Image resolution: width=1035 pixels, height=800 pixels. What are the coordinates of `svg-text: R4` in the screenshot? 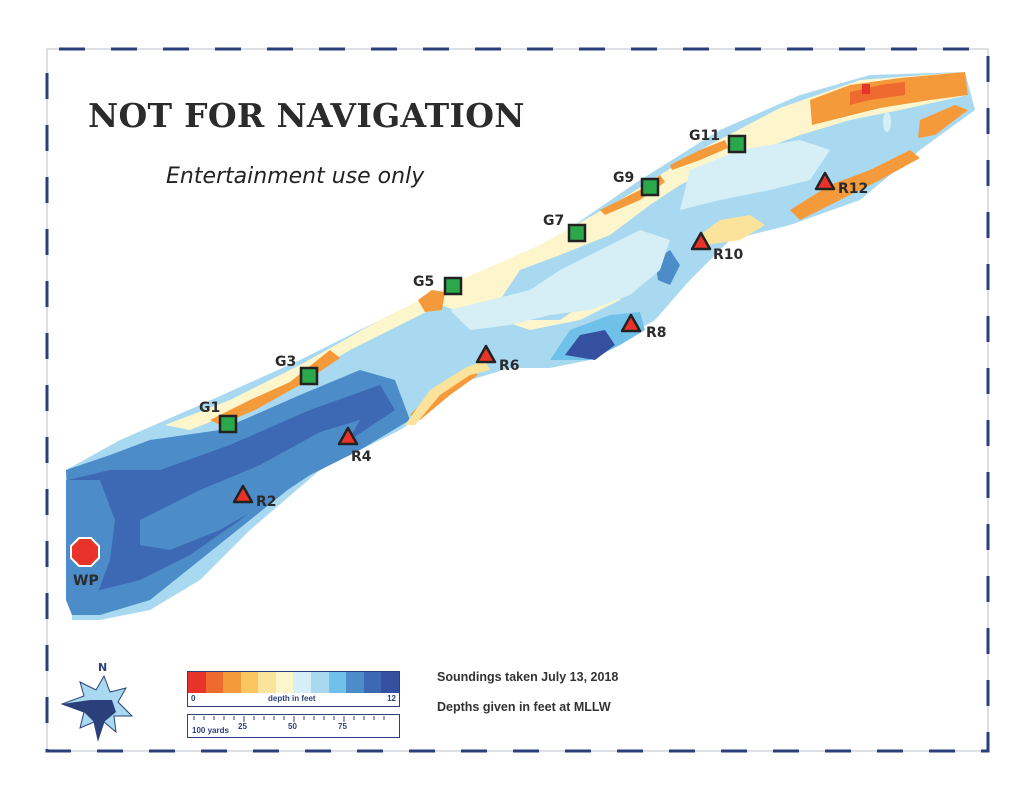 It's located at (361, 457).